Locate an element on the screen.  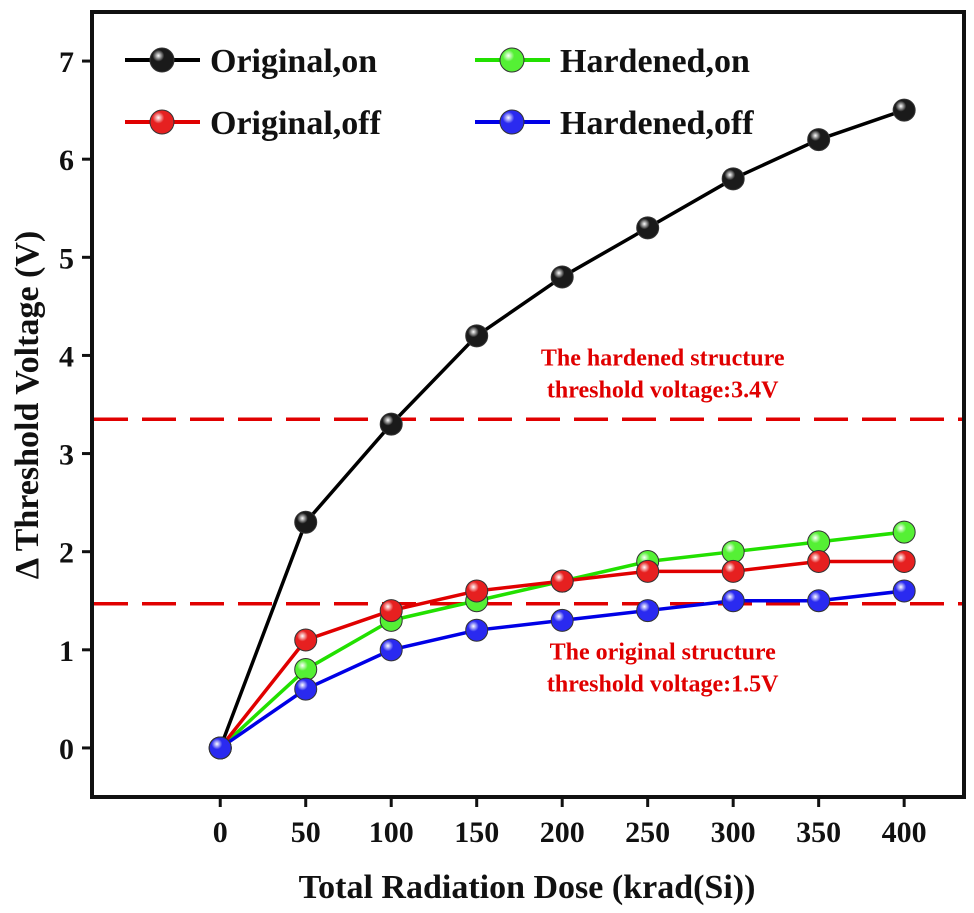
y-tick-label: 4 is located at coordinates (66, 356).